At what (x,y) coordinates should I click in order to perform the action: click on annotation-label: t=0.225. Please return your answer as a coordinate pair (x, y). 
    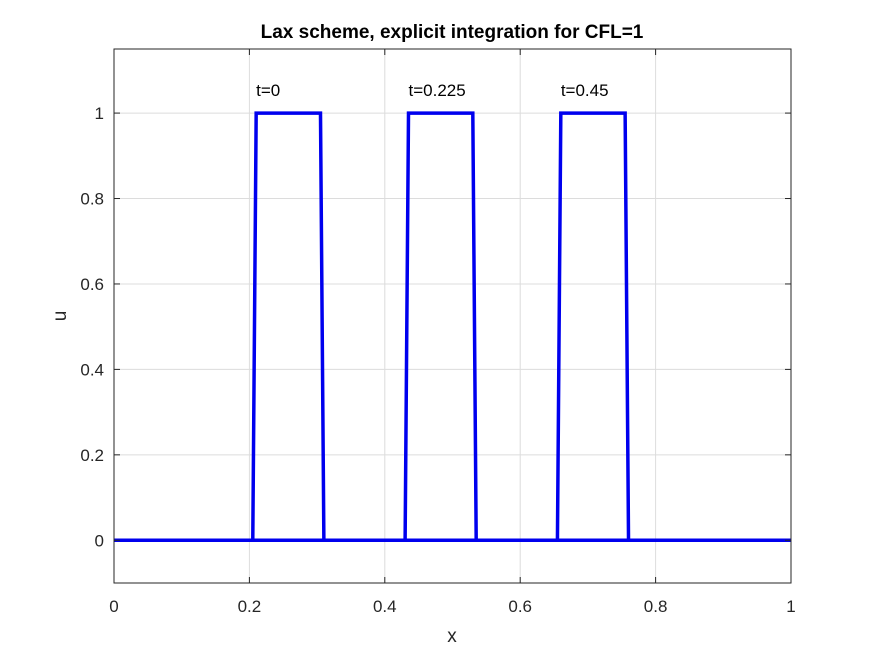
    Looking at the image, I should click on (436, 90).